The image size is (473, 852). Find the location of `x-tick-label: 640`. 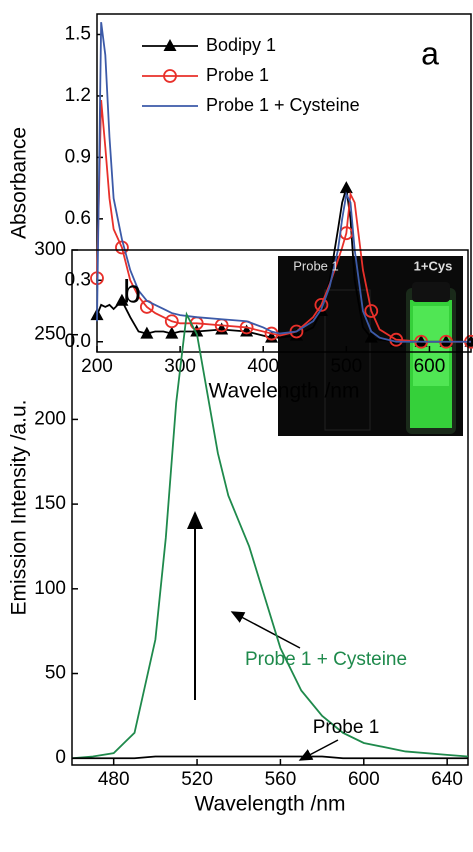

x-tick-label: 640 is located at coordinates (447, 779).